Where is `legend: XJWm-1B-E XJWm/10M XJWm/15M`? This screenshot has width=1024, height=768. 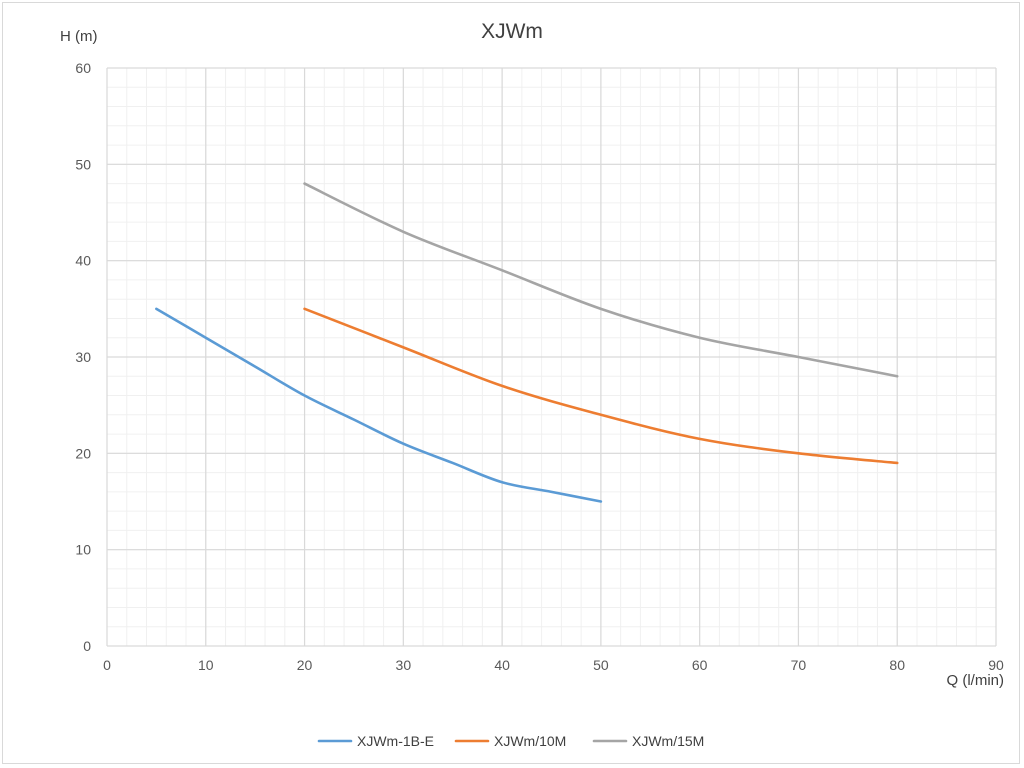 legend: XJWm-1B-E XJWm/10M XJWm/15M is located at coordinates (510, 741).